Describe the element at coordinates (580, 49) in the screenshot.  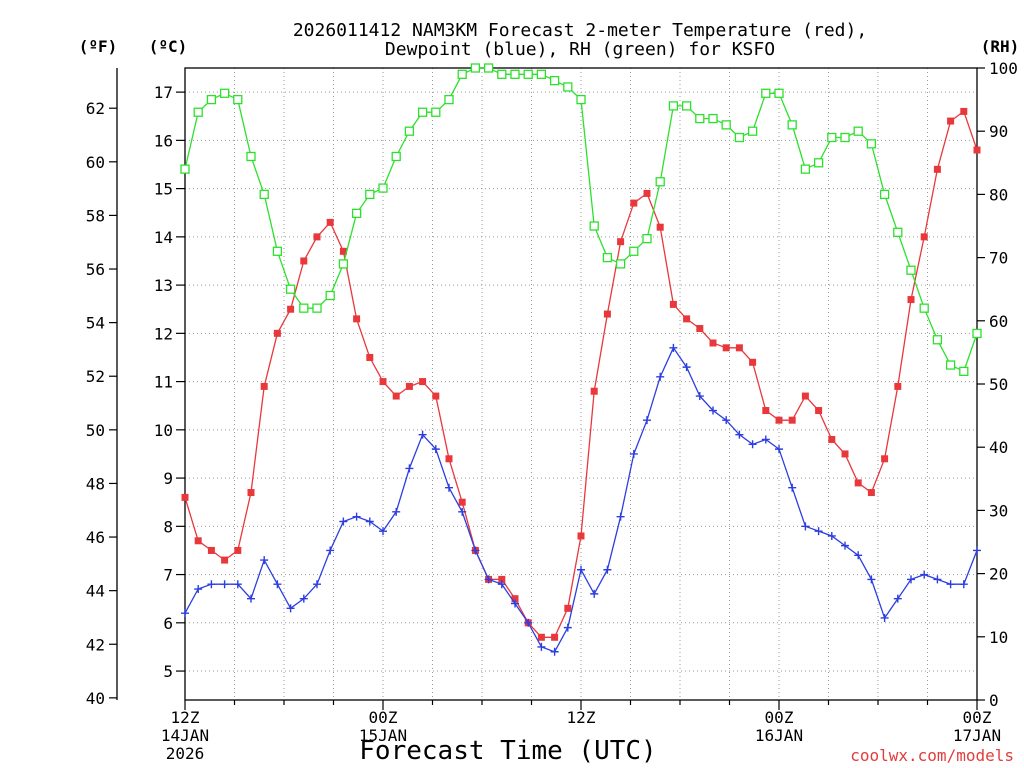
I see `chart-title-line-2: Dewpoint (blue), RH (green) for KSFO` at that location.